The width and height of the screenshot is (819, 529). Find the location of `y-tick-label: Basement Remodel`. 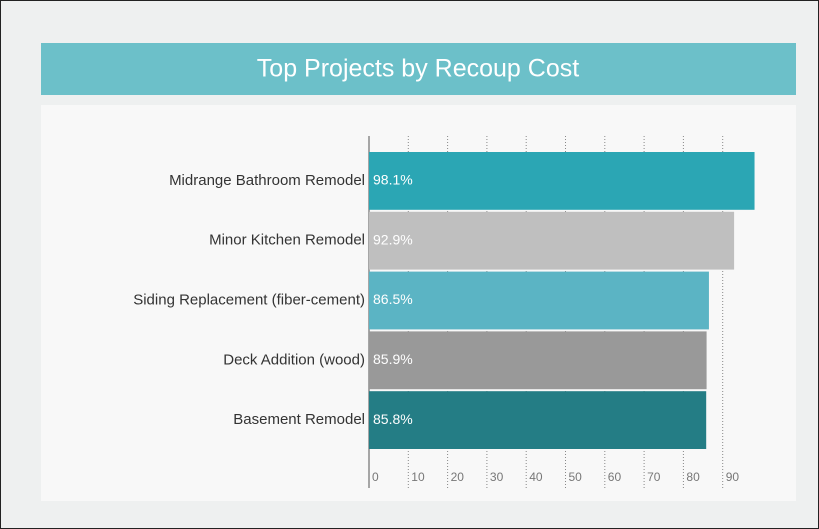

y-tick-label: Basement Remodel is located at coordinates (299, 419).